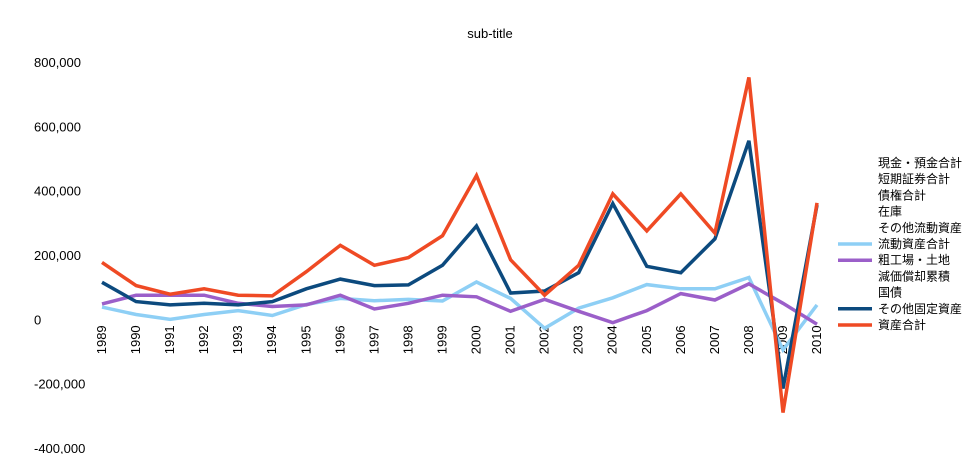  What do you see at coordinates (442, 339) in the screenshot?
I see `x-tick-label: 1999` at bounding box center [442, 339].